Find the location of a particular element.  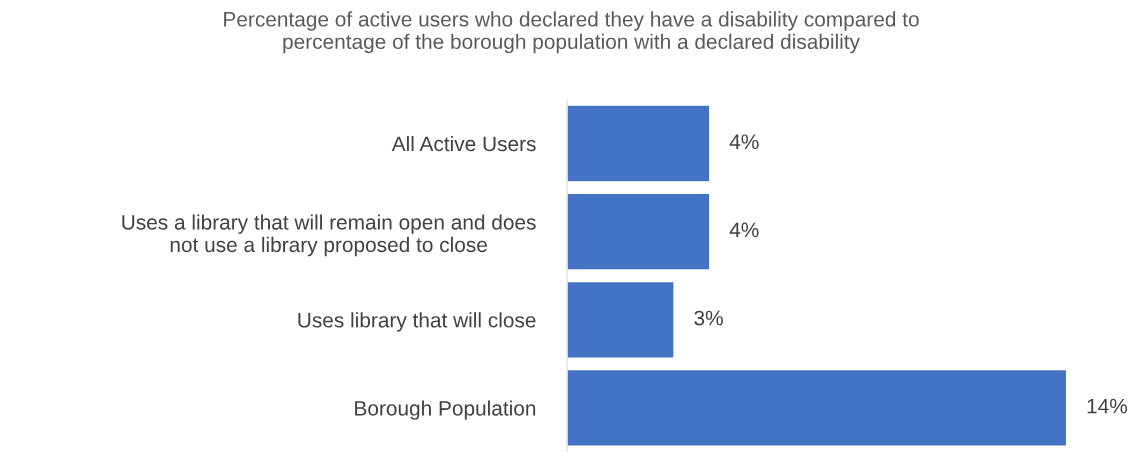

data-label: 3% is located at coordinates (708, 318).